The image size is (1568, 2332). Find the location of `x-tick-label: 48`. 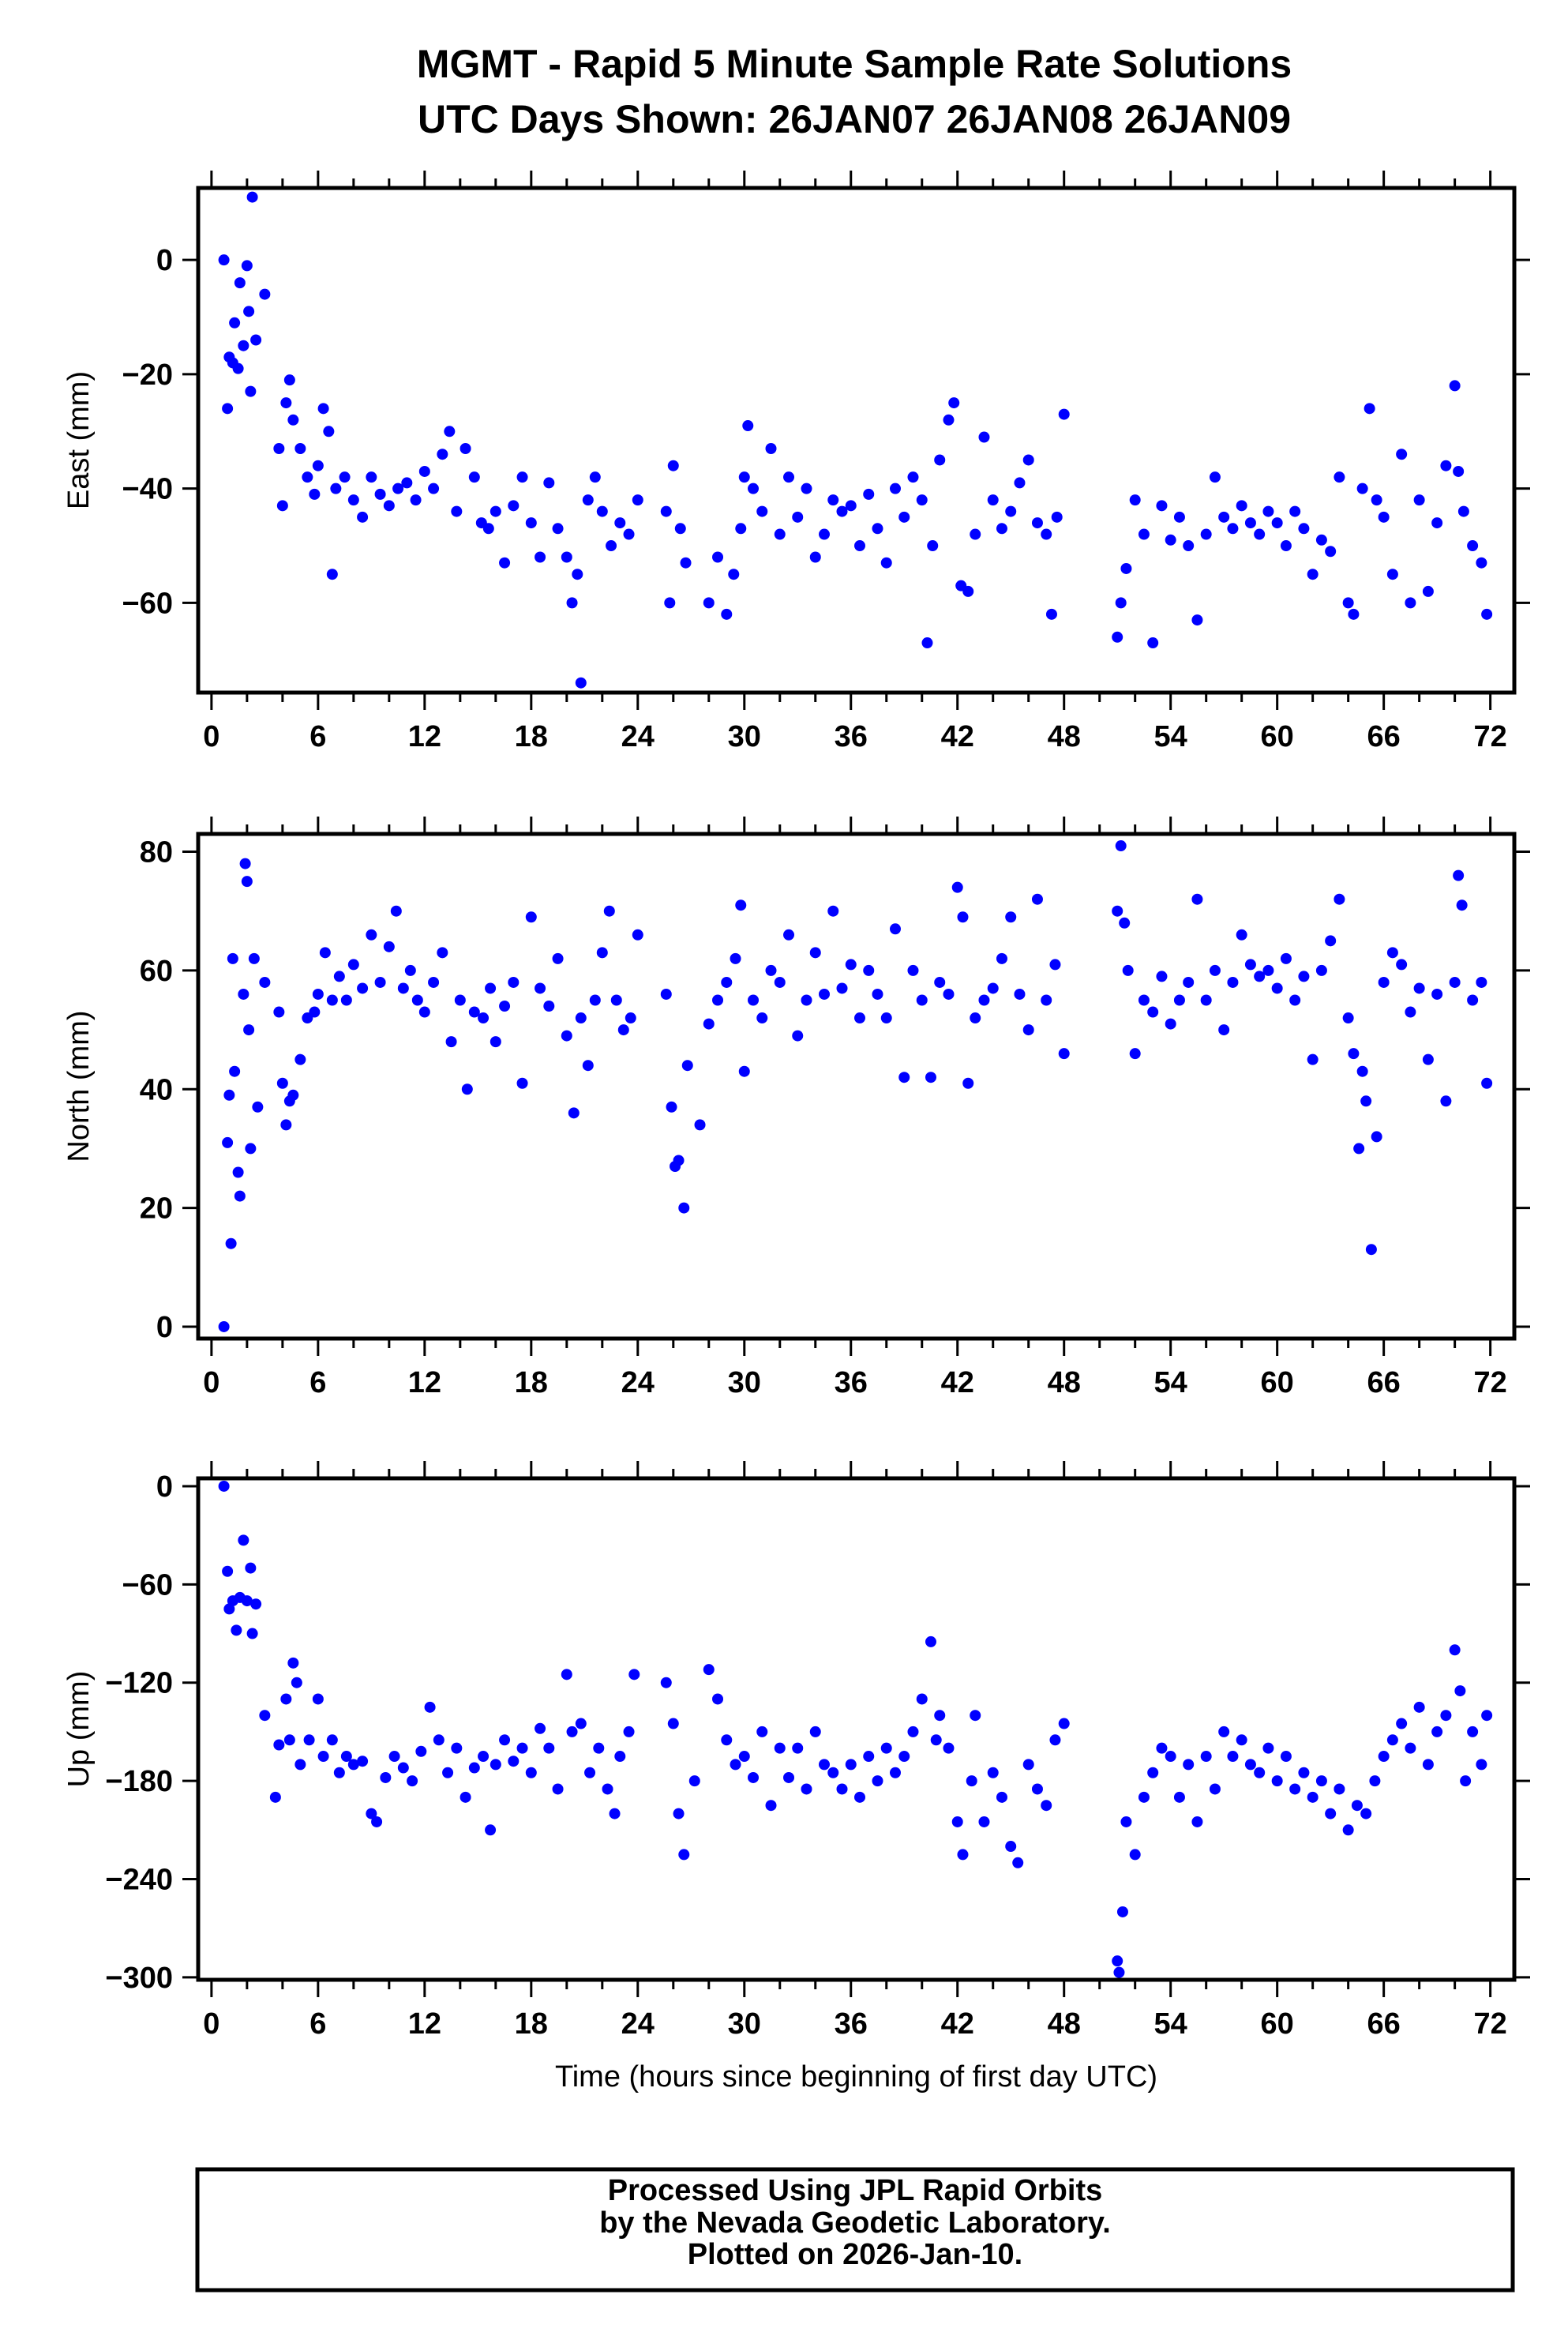

x-tick-label: 48 is located at coordinates (1064, 2024).